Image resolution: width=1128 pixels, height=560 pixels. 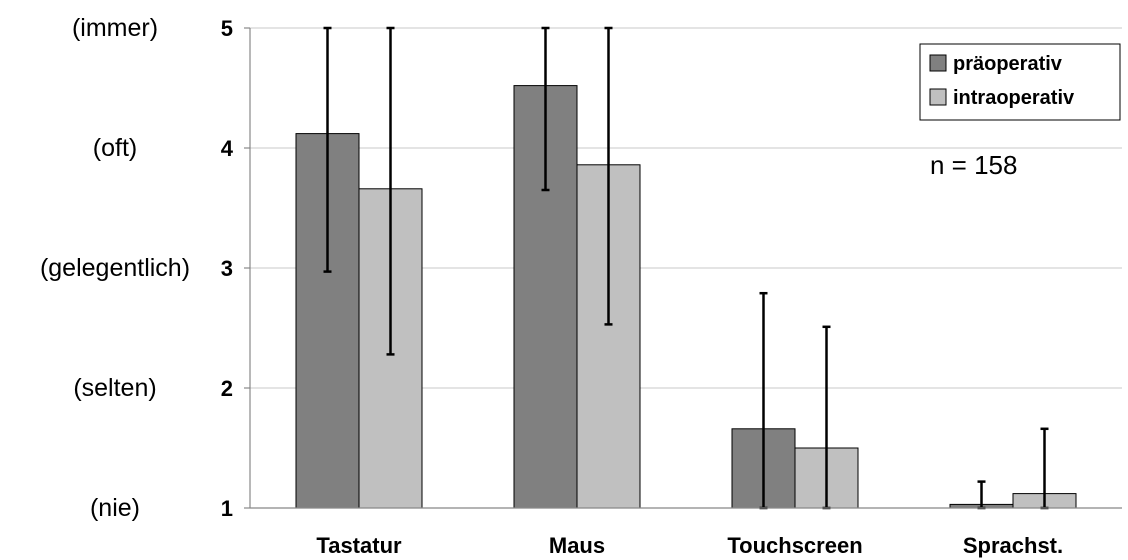 What do you see at coordinates (359, 545) in the screenshot?
I see `x-category-label: Tastatur` at bounding box center [359, 545].